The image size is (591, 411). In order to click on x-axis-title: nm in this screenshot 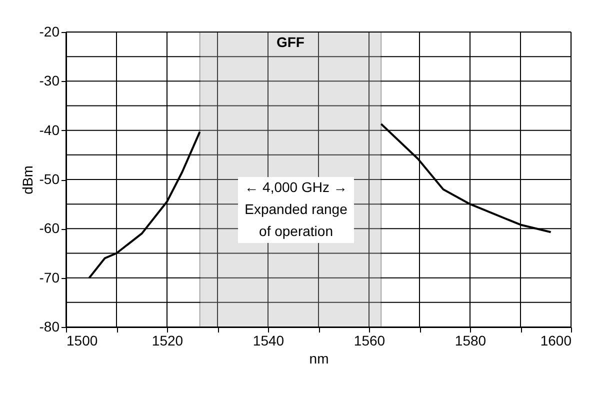, I will do `click(319, 358)`.